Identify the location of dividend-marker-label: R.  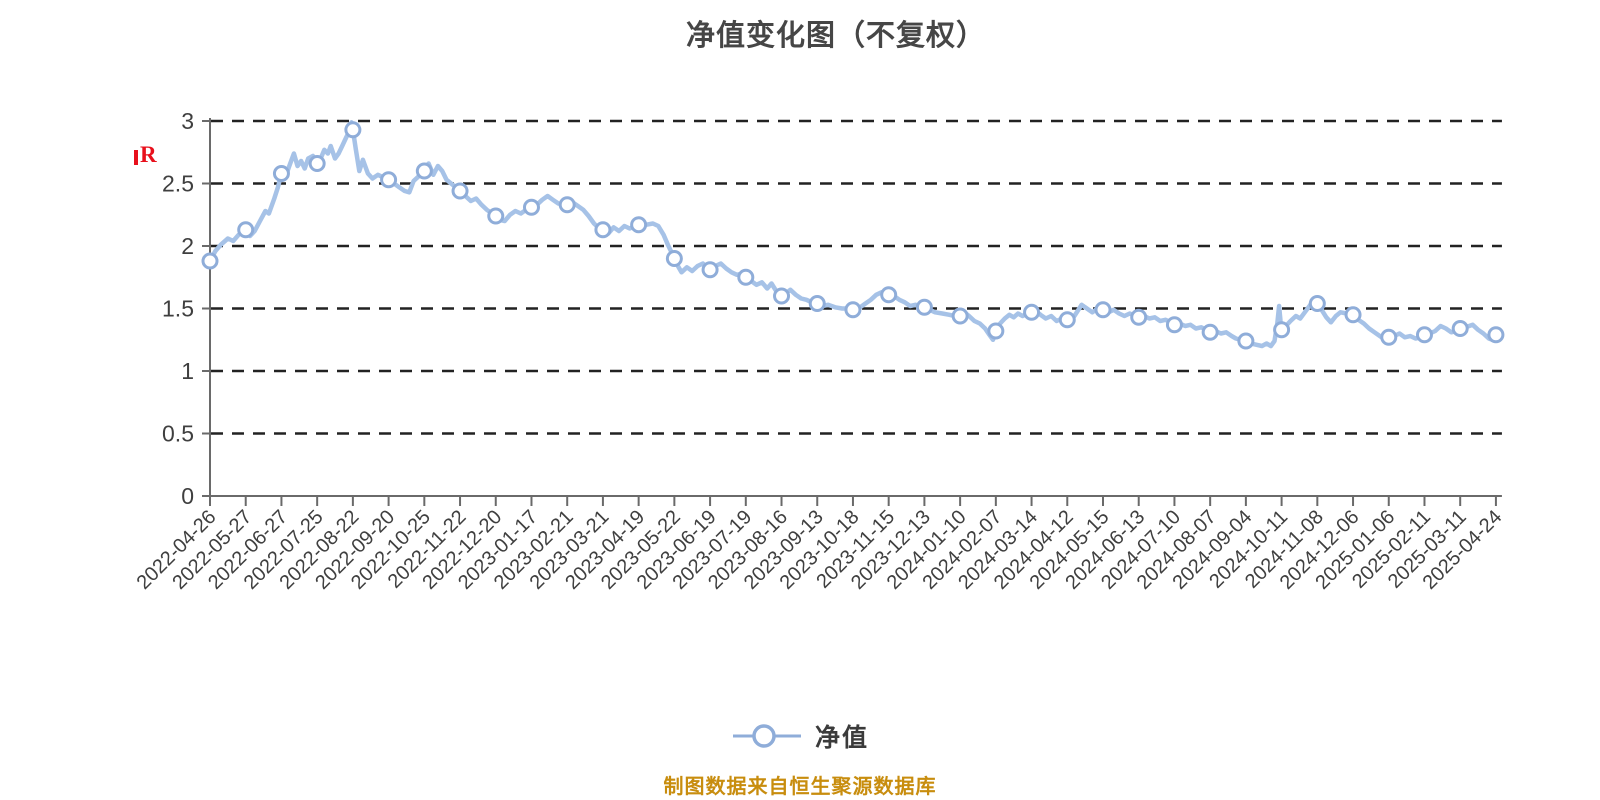
(148, 154).